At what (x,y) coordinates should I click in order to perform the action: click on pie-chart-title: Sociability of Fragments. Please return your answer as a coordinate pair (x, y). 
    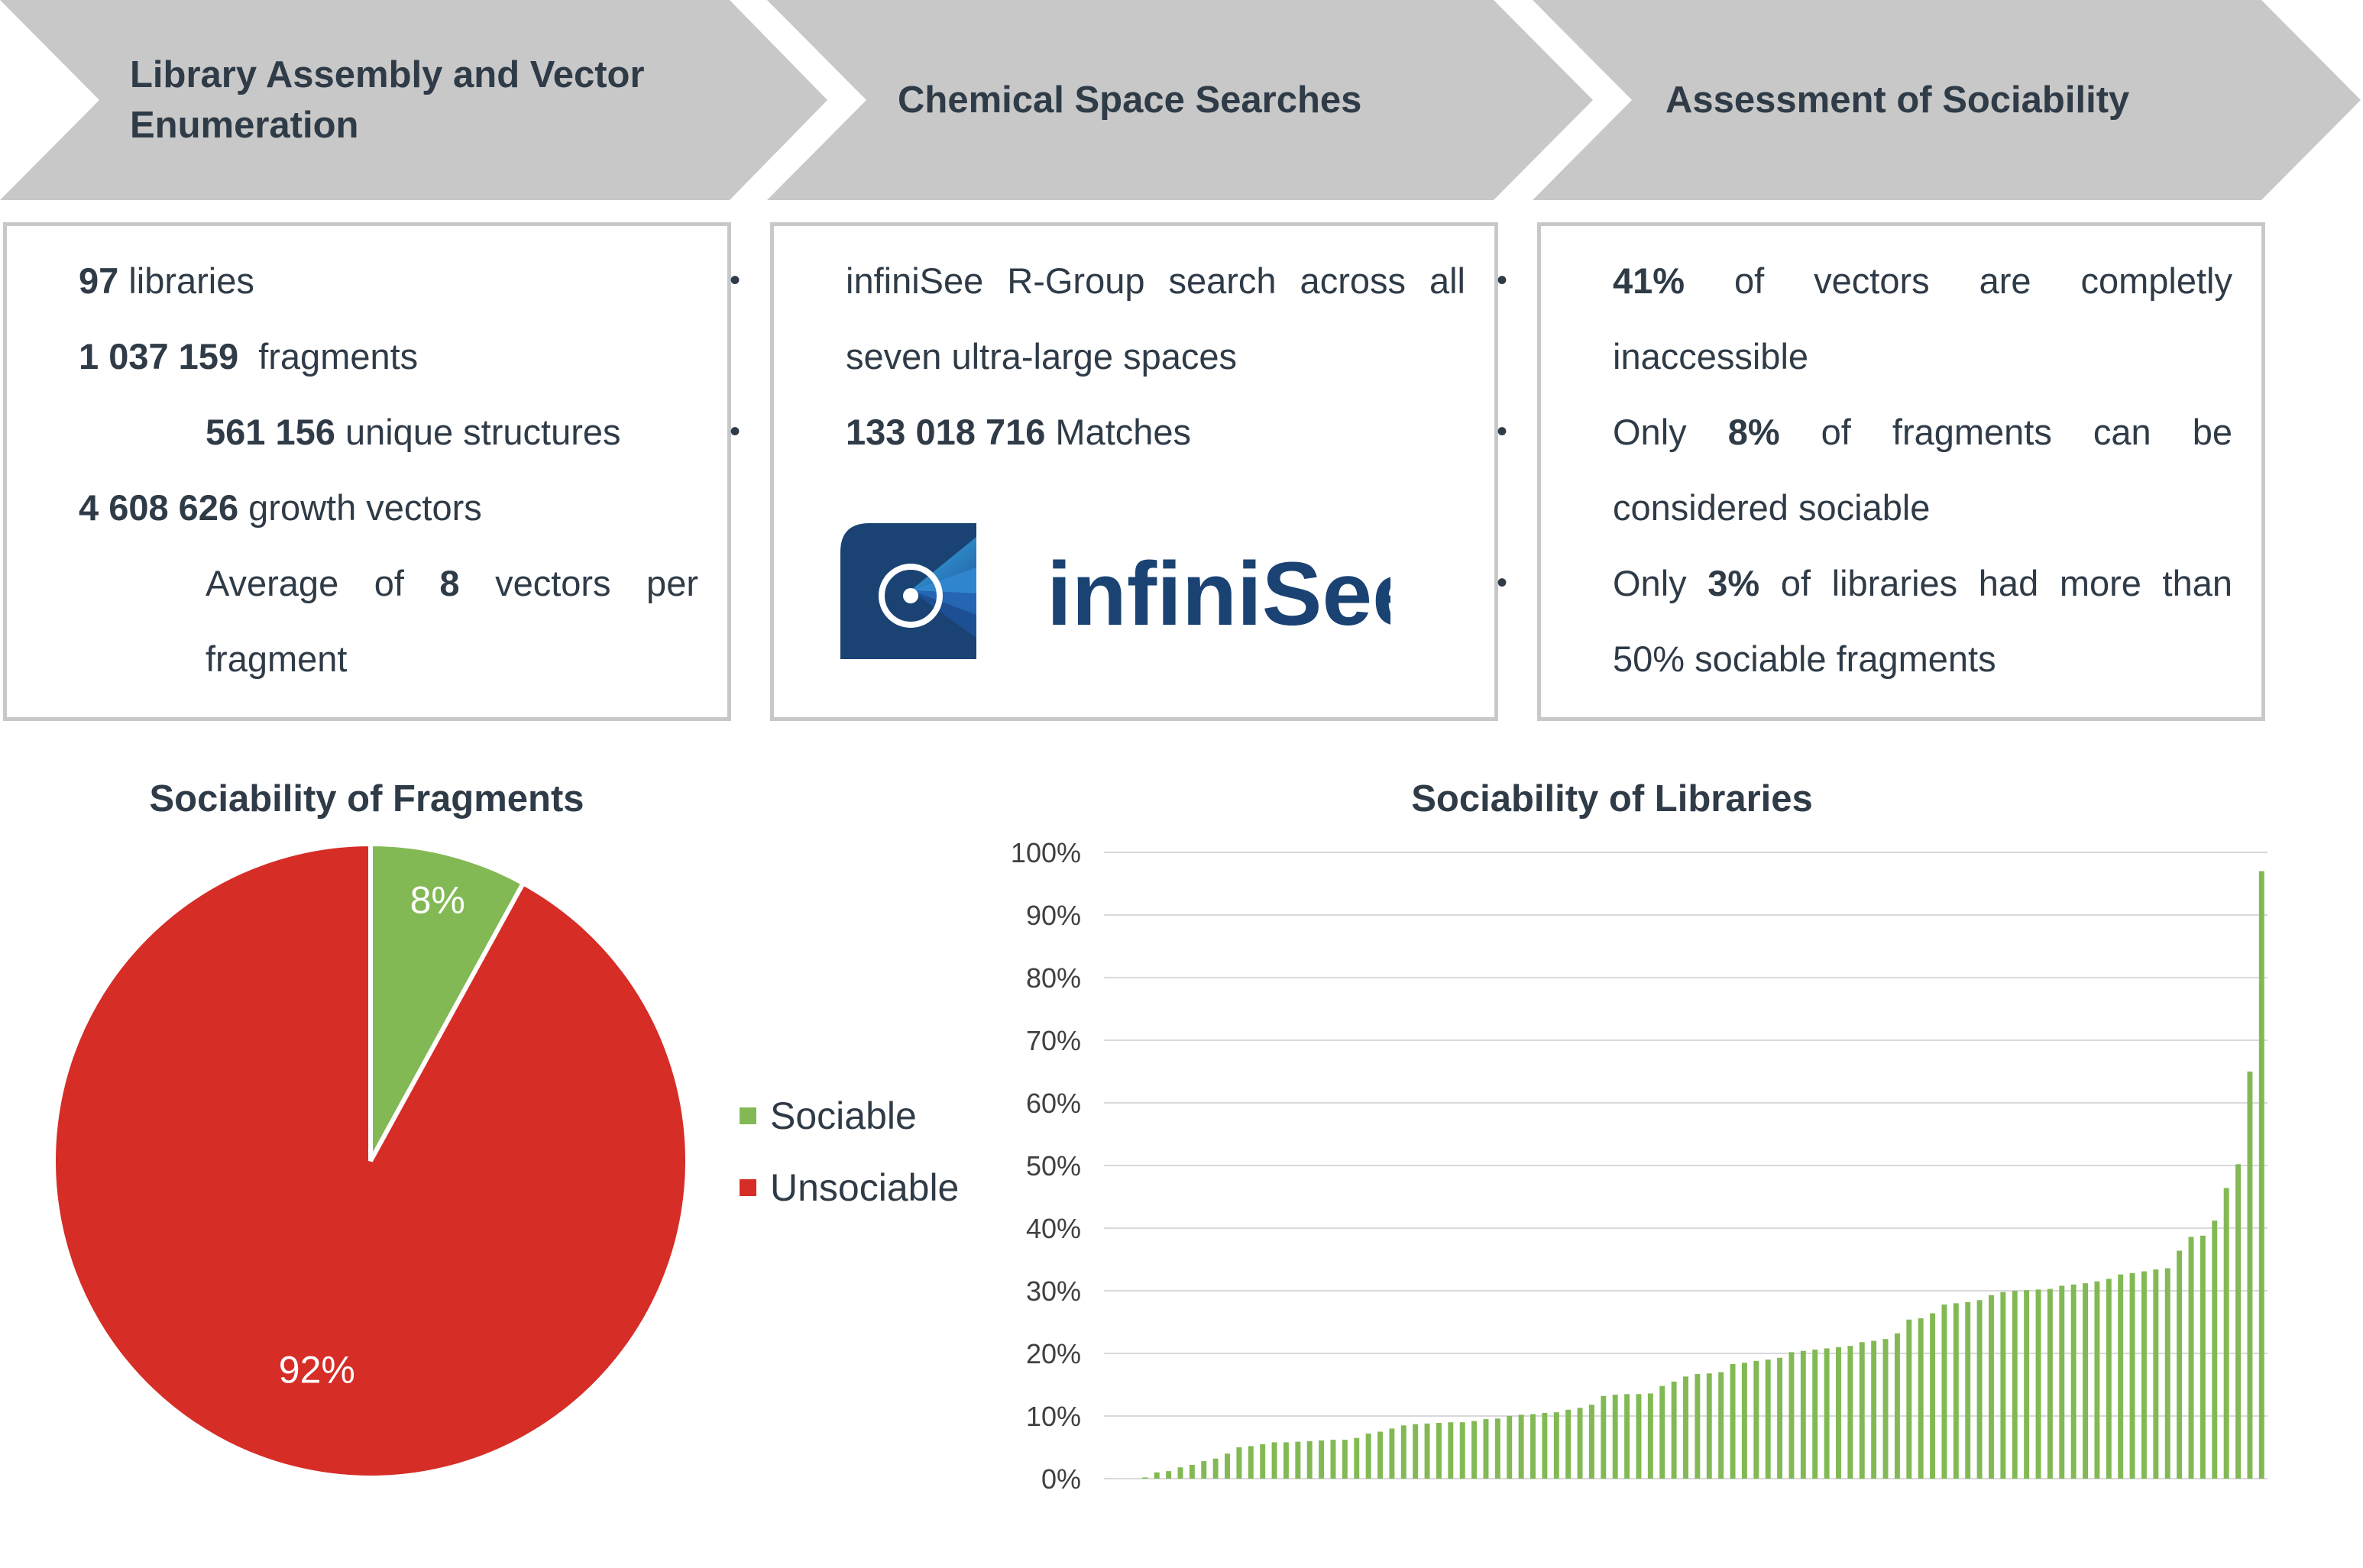
    Looking at the image, I should click on (366, 799).